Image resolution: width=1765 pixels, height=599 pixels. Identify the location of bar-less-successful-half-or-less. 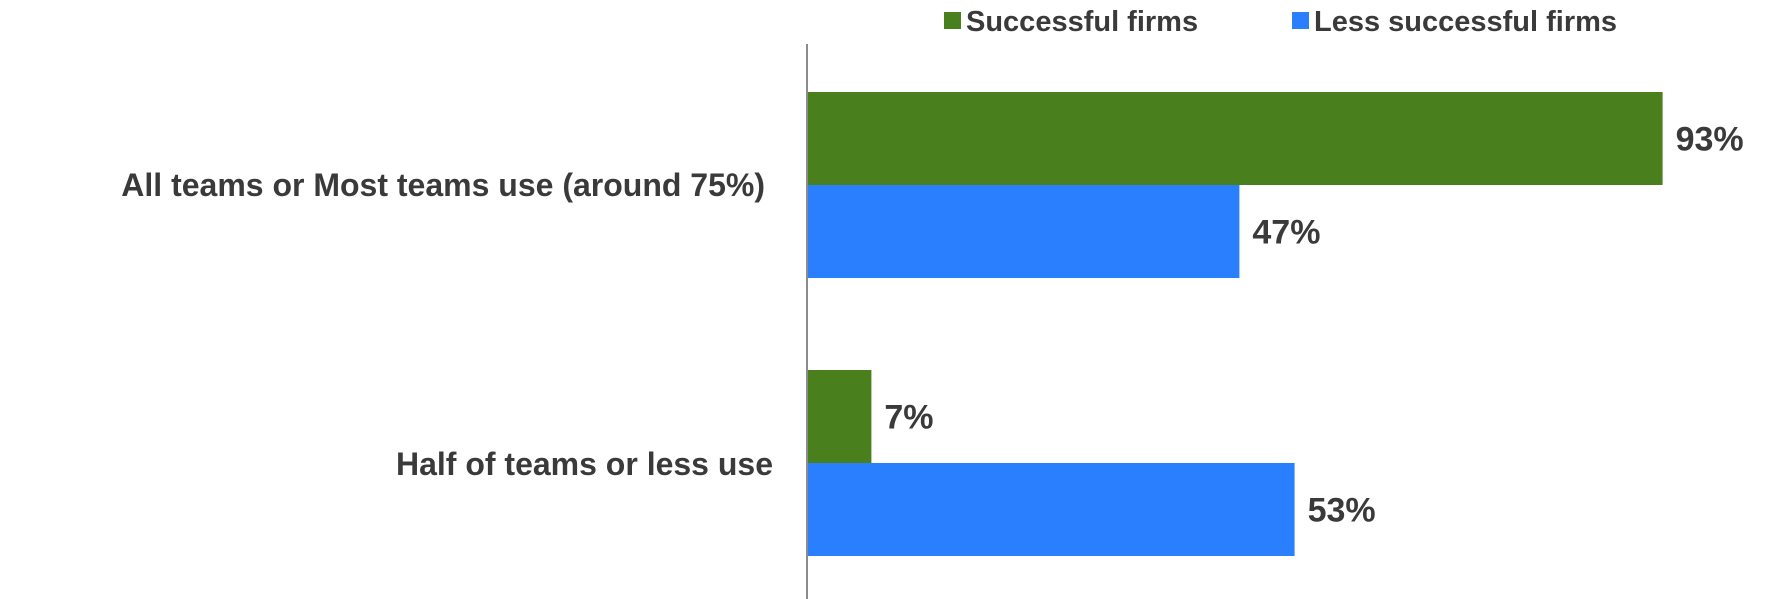
(1051, 509).